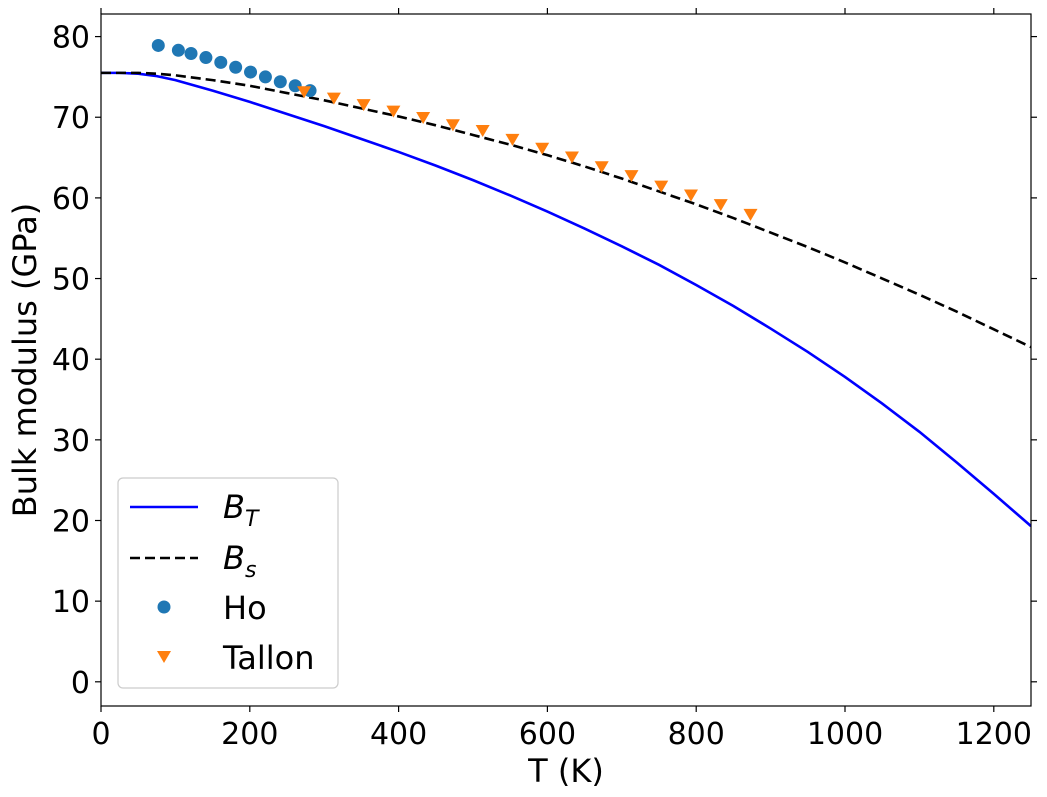 This screenshot has height=797, width=1047. What do you see at coordinates (71, 602) in the screenshot?
I see `y-tick-label: 10` at bounding box center [71, 602].